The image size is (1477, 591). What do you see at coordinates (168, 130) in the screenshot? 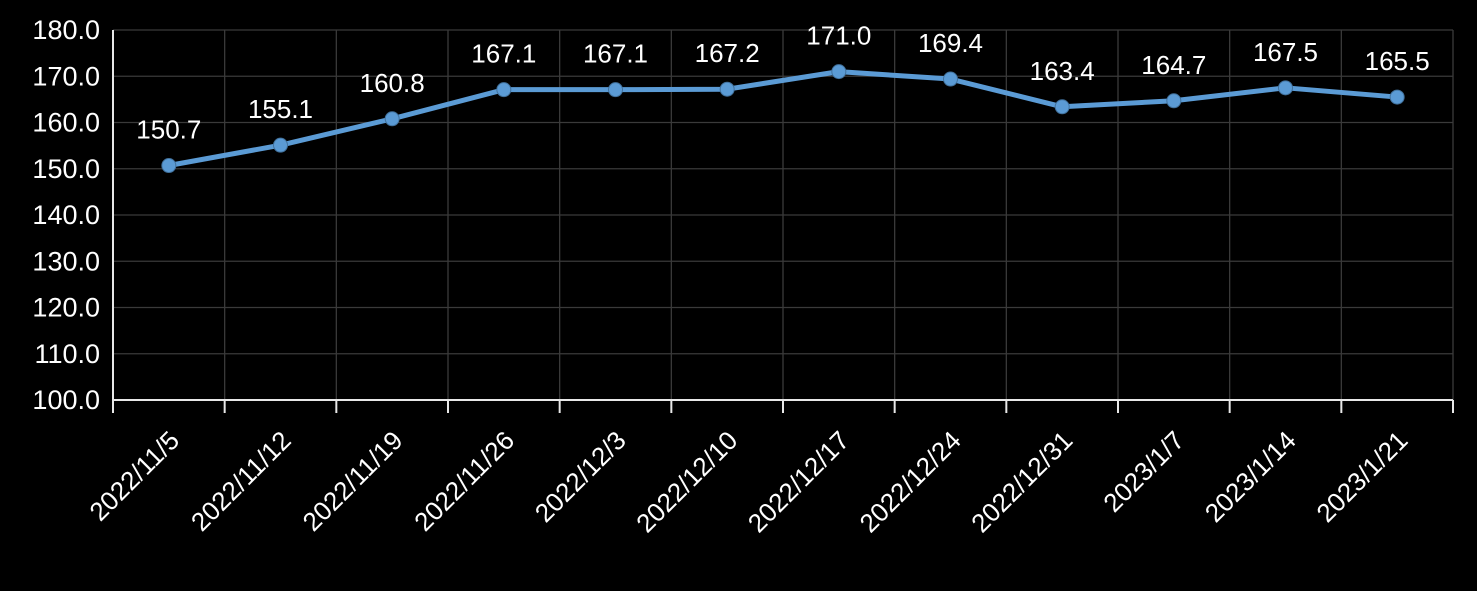
I see `data-label: 150.7` at bounding box center [168, 130].